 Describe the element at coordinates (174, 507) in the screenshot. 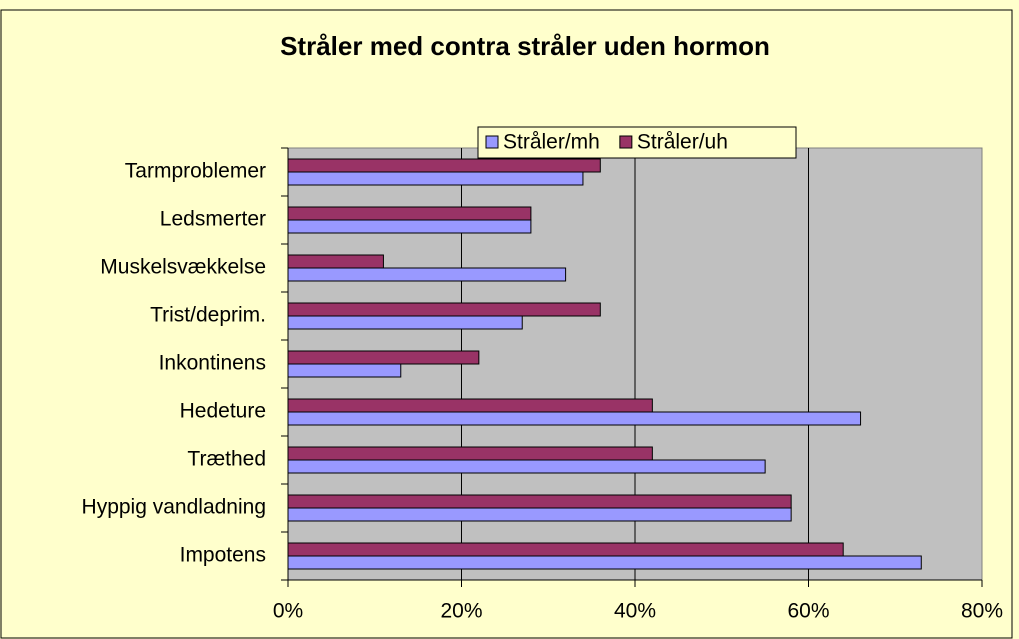

I see `y-tick-label: Hyppig vandladning` at that location.